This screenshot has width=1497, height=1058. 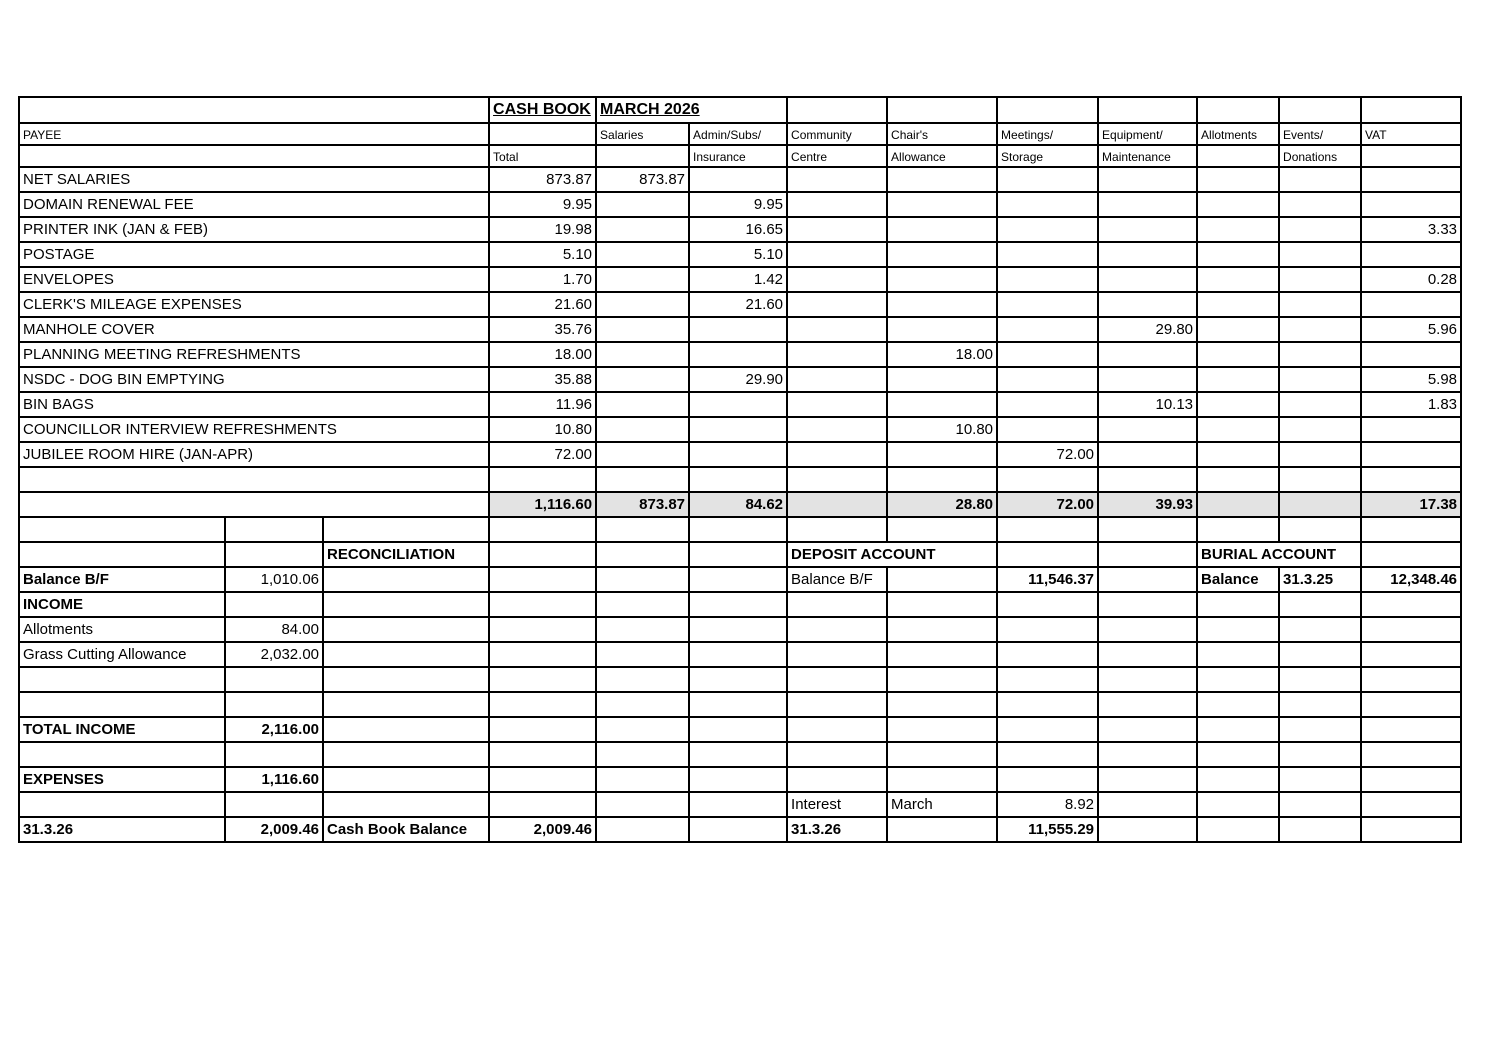 What do you see at coordinates (1048, 454) in the screenshot?
I see `amount-cell: 72.00` at bounding box center [1048, 454].